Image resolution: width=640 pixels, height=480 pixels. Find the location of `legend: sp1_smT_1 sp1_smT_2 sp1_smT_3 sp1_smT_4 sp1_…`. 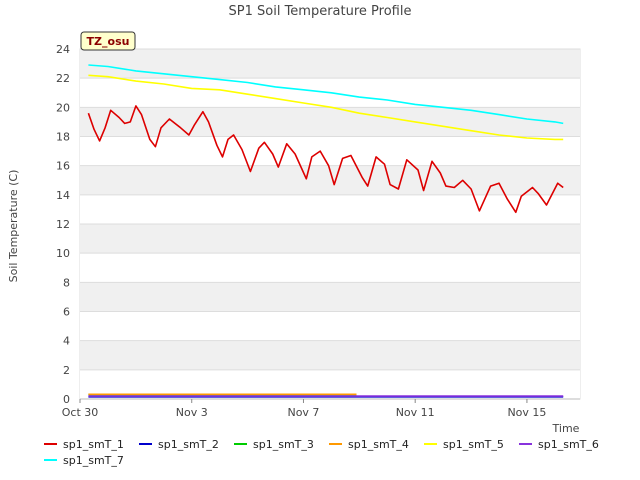

legend: sp1_smT_1 sp1_smT_2 sp1_smT_3 sp1_smT_4 sp1_… is located at coordinates (321, 452).